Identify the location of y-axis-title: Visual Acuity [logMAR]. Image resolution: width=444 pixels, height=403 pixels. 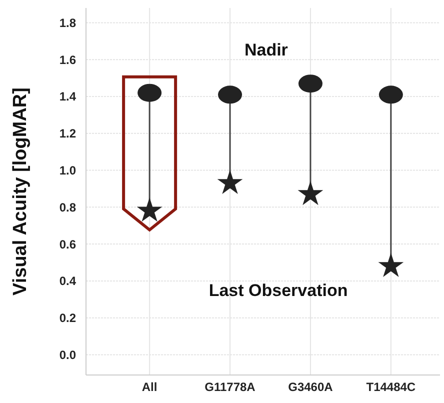
(20, 192).